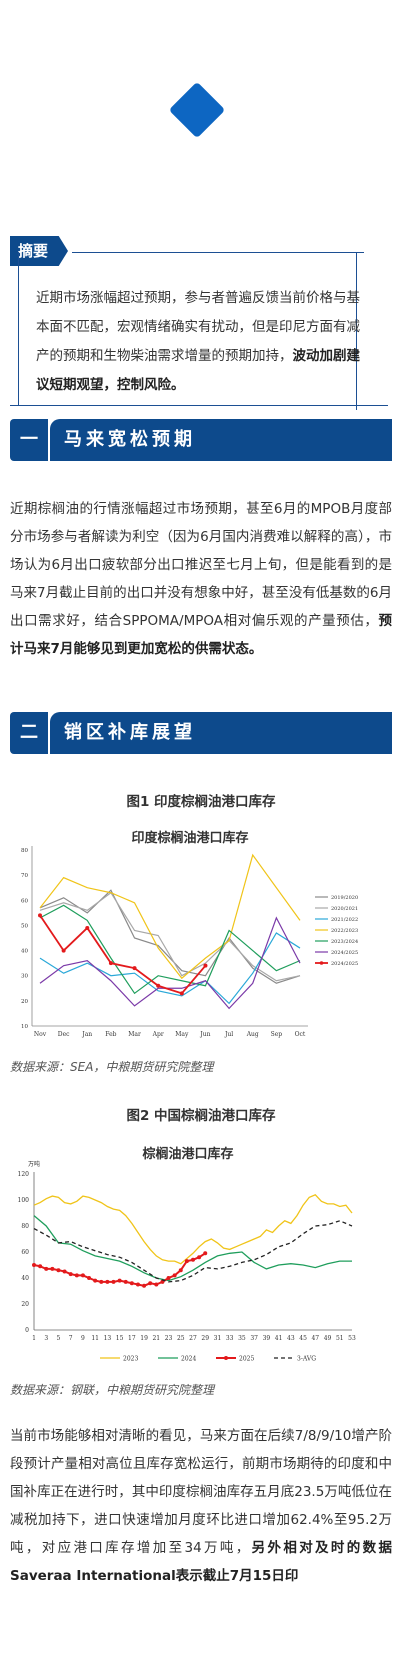 The image size is (402, 1680). What do you see at coordinates (201, 1116) in the screenshot?
I see `figure-2-caption: 图2 中国棕榈油港口库存` at bounding box center [201, 1116].